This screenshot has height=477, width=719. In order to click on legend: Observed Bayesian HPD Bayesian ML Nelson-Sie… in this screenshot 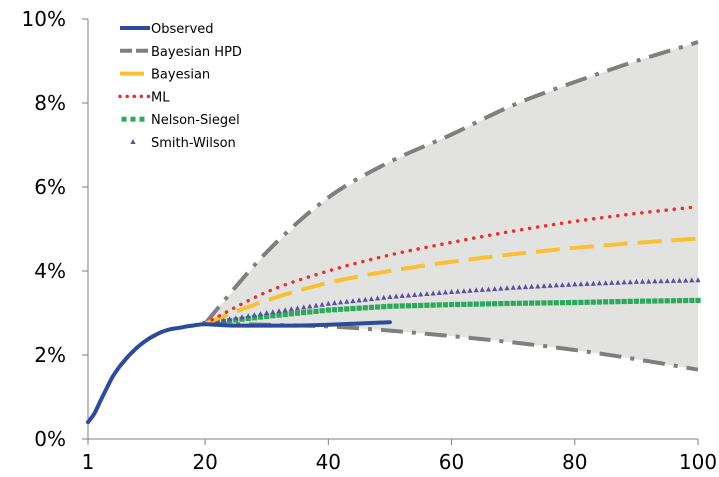, I will do `click(180, 86)`.